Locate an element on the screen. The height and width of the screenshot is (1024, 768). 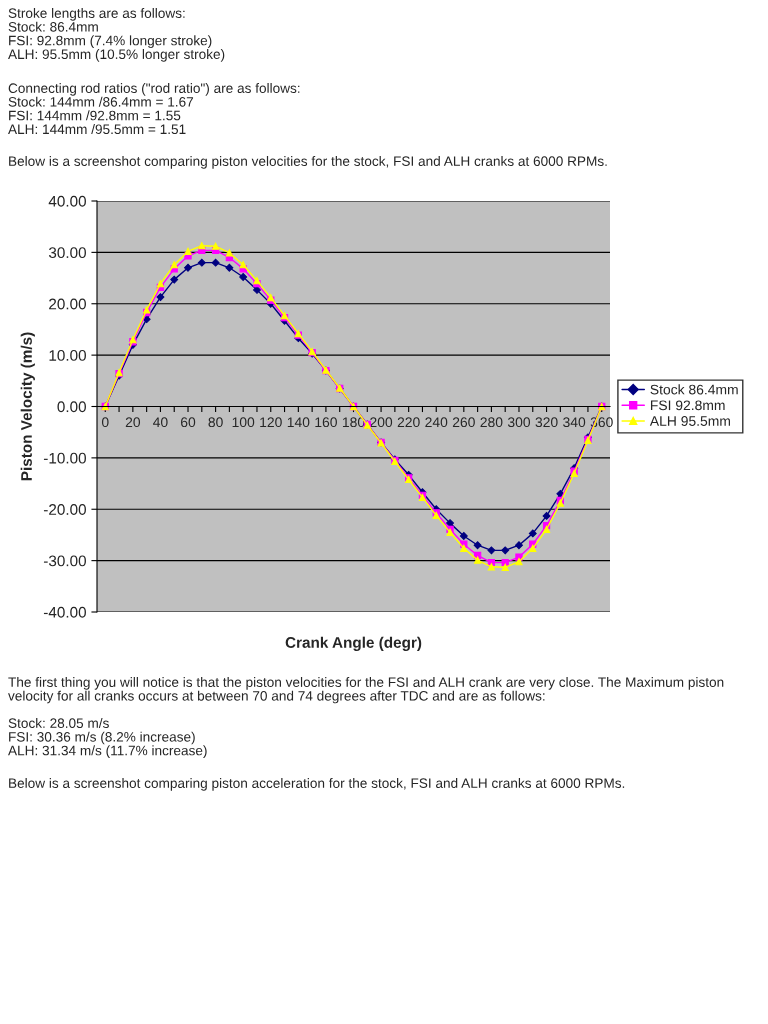
text: Connecting rod ratios ("rod ratio") are as follows: Stock: 144mm /86.4mm = 1.67 FSI: 144mm /92.8mm = 1.55 ALH: 144mm /95.5mm = 1.51 is located at coordinates (154, 109).